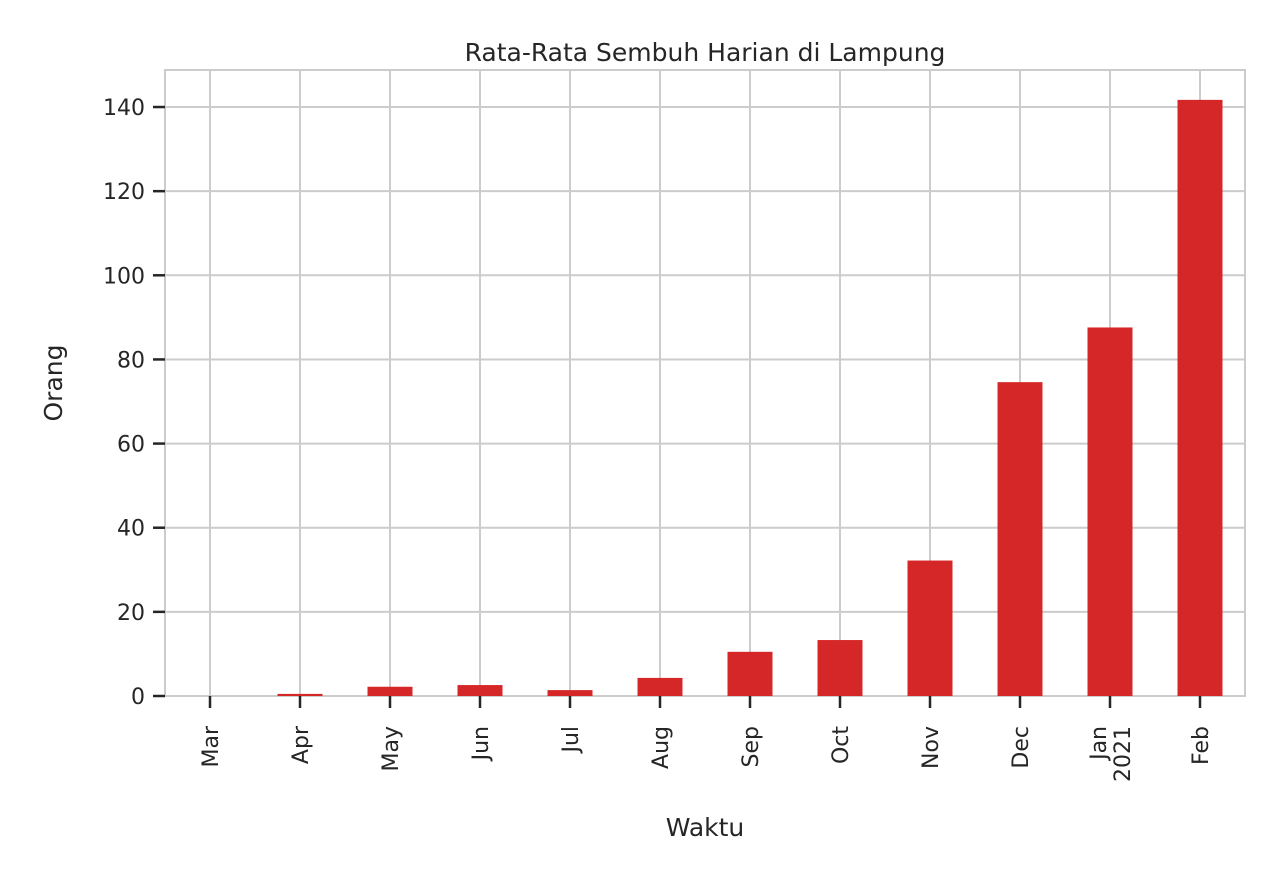 Image resolution: width=1280 pixels, height=880 pixels. Describe the element at coordinates (480, 690) in the screenshot. I see `bar-jun` at that location.